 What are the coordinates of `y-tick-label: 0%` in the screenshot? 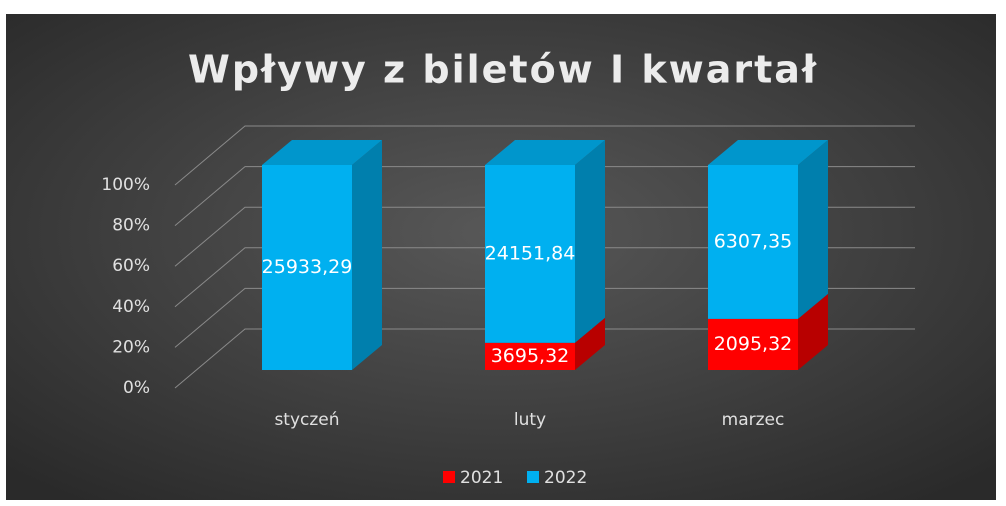 It's located at (136, 388).